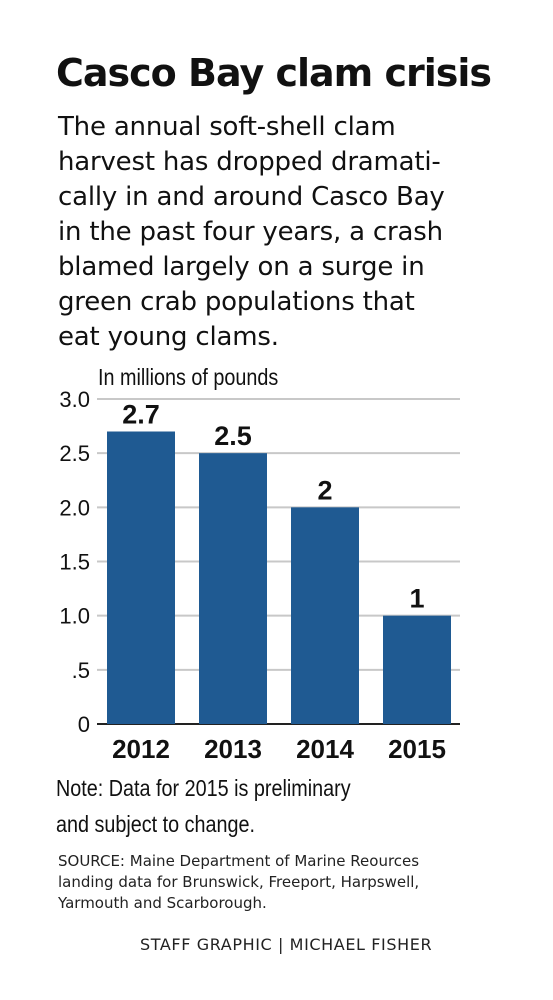 Image resolution: width=553 pixels, height=1000 pixels. What do you see at coordinates (156, 824) in the screenshot?
I see `note-line: and subject to change.` at bounding box center [156, 824].